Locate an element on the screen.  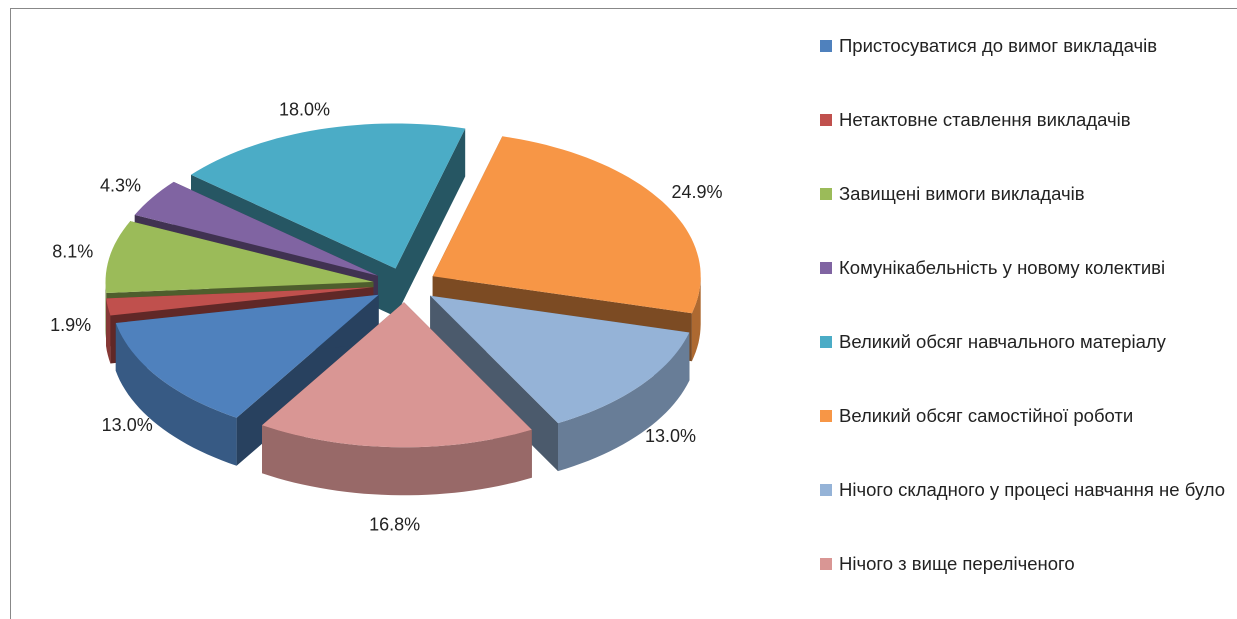
data-label: 8.1% is located at coordinates (72, 251).